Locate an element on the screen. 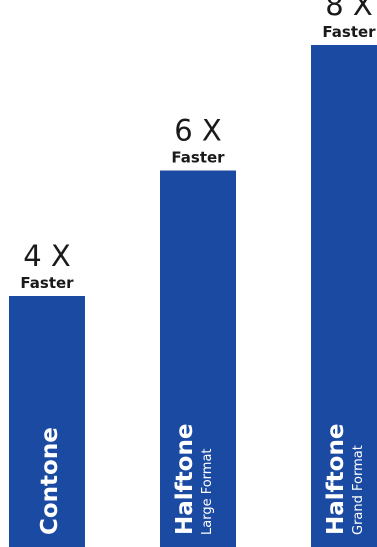 The image size is (377, 547). category-sublabel: Large Format is located at coordinates (207, 491).